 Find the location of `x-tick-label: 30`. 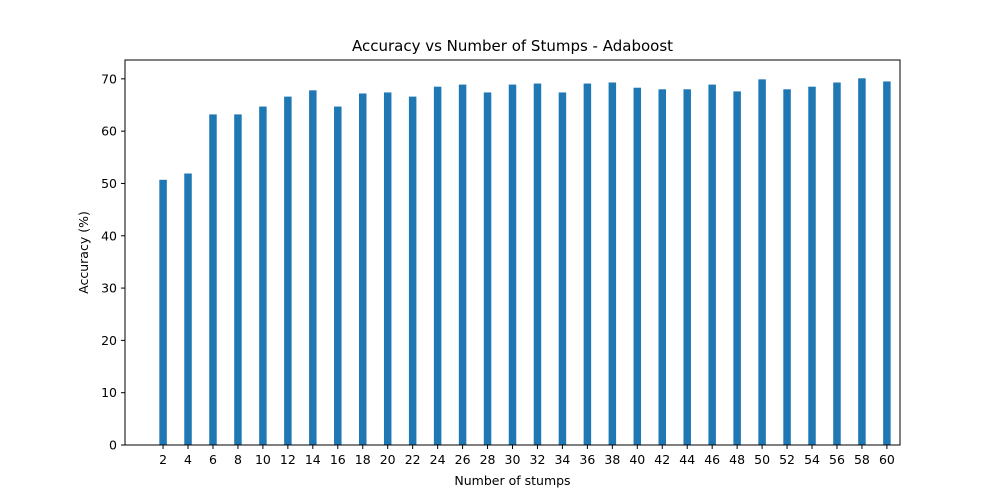

x-tick-label: 30 is located at coordinates (513, 459).